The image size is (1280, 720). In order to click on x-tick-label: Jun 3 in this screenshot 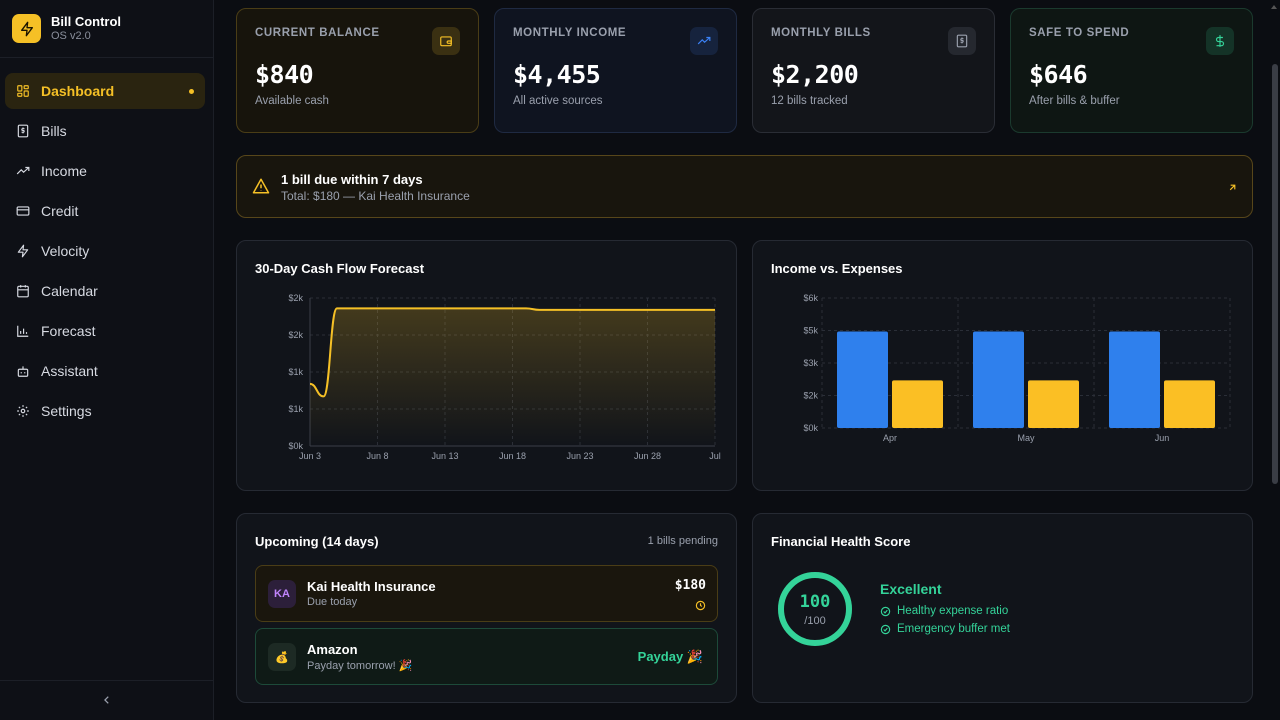, I will do `click(310, 456)`.